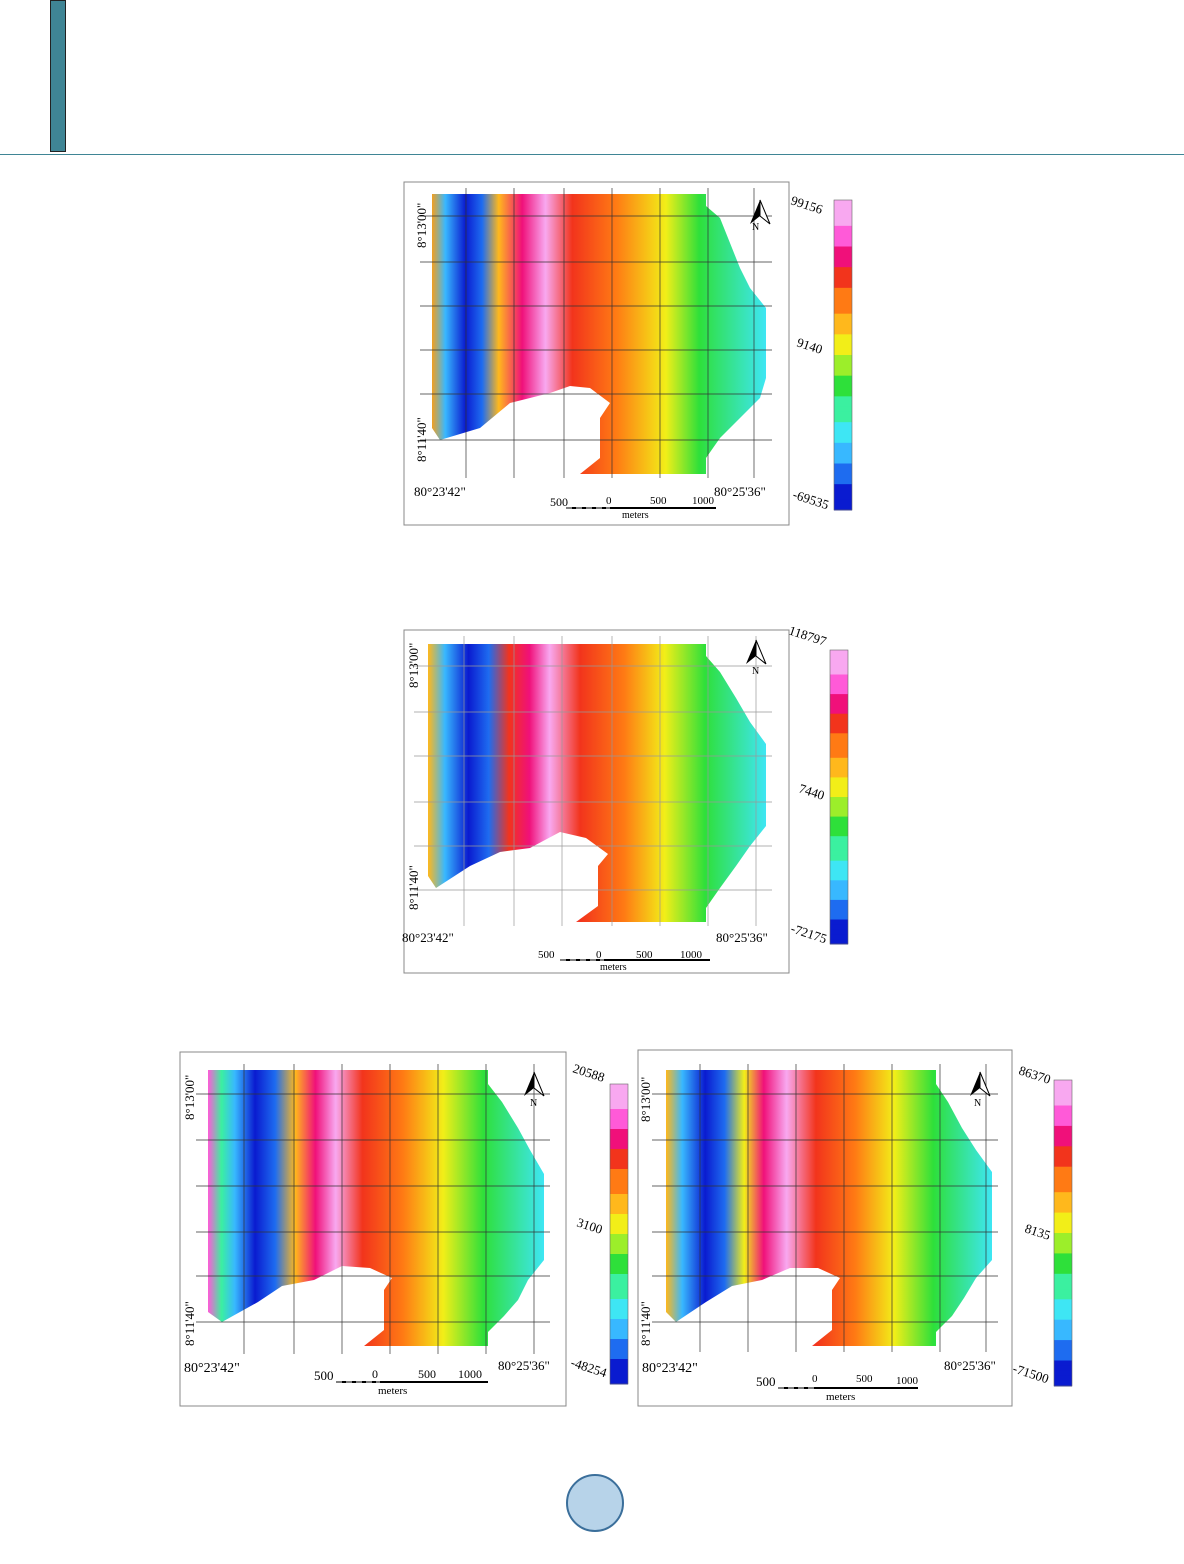  I want to click on data-surface, so click(597, 783).